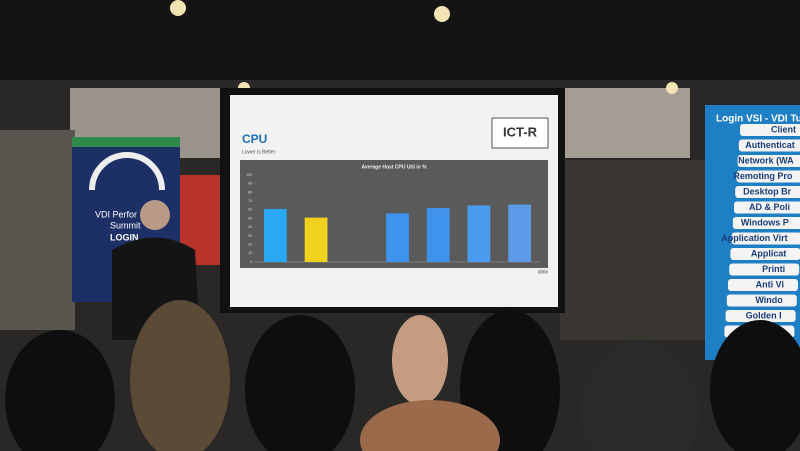 Image resolution: width=800 pixels, height=451 pixels. I want to click on y-tick-label: 70, so click(250, 201).